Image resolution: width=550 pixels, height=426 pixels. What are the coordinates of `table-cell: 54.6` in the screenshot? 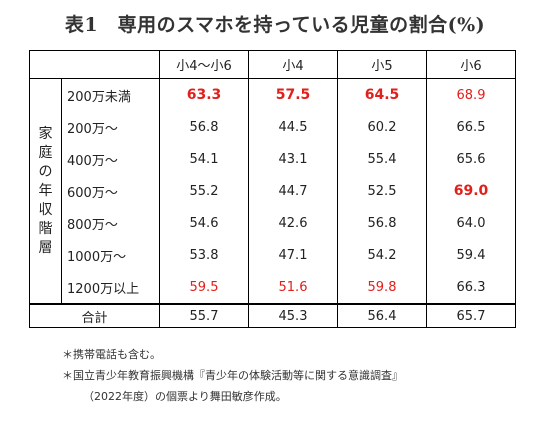 It's located at (204, 223).